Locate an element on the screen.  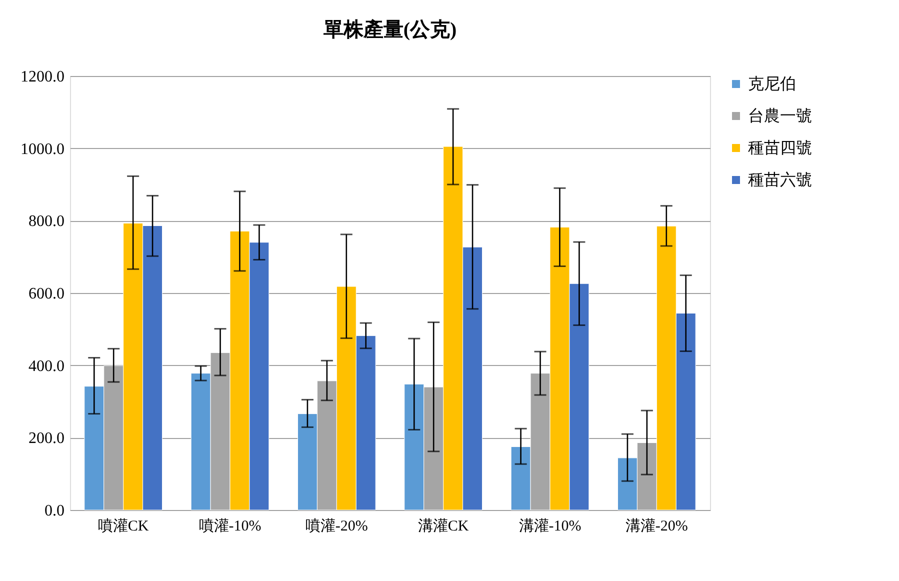
chart-title: 單株產量(公克) is located at coordinates (389, 29).